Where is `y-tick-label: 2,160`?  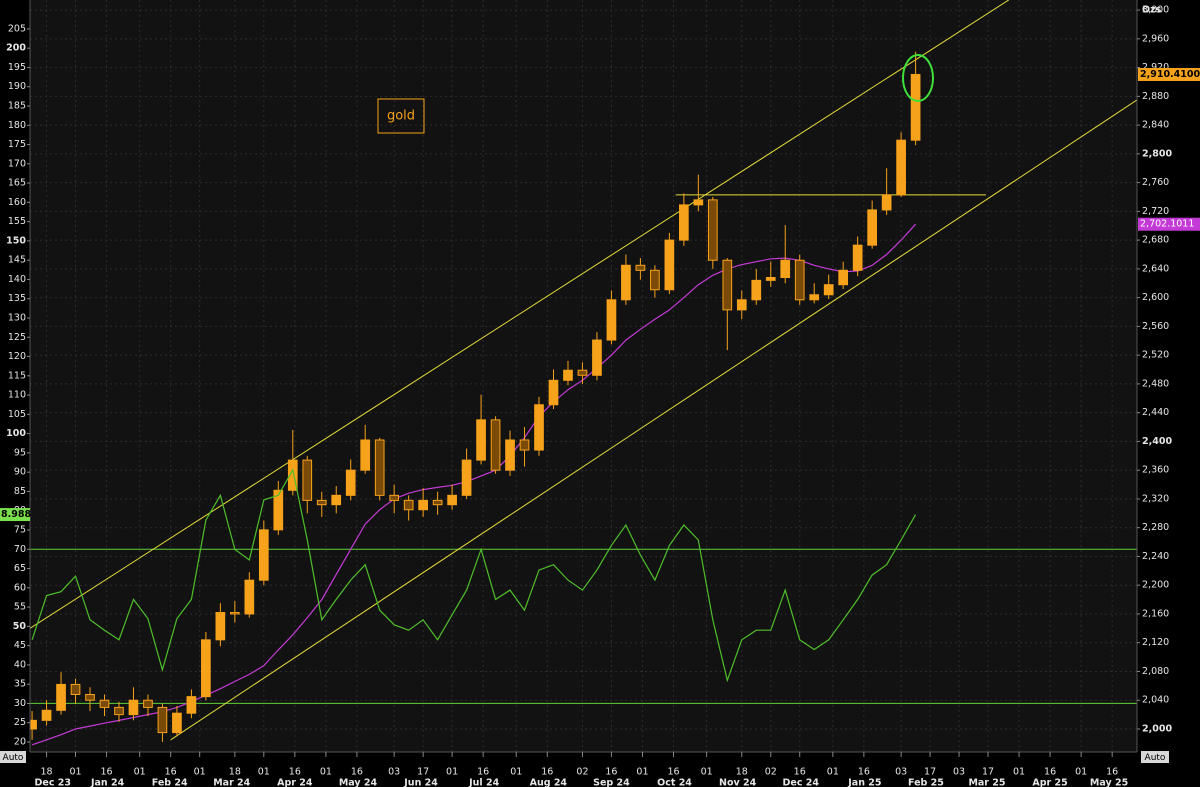
y-tick-label: 2,160 is located at coordinates (1155, 613).